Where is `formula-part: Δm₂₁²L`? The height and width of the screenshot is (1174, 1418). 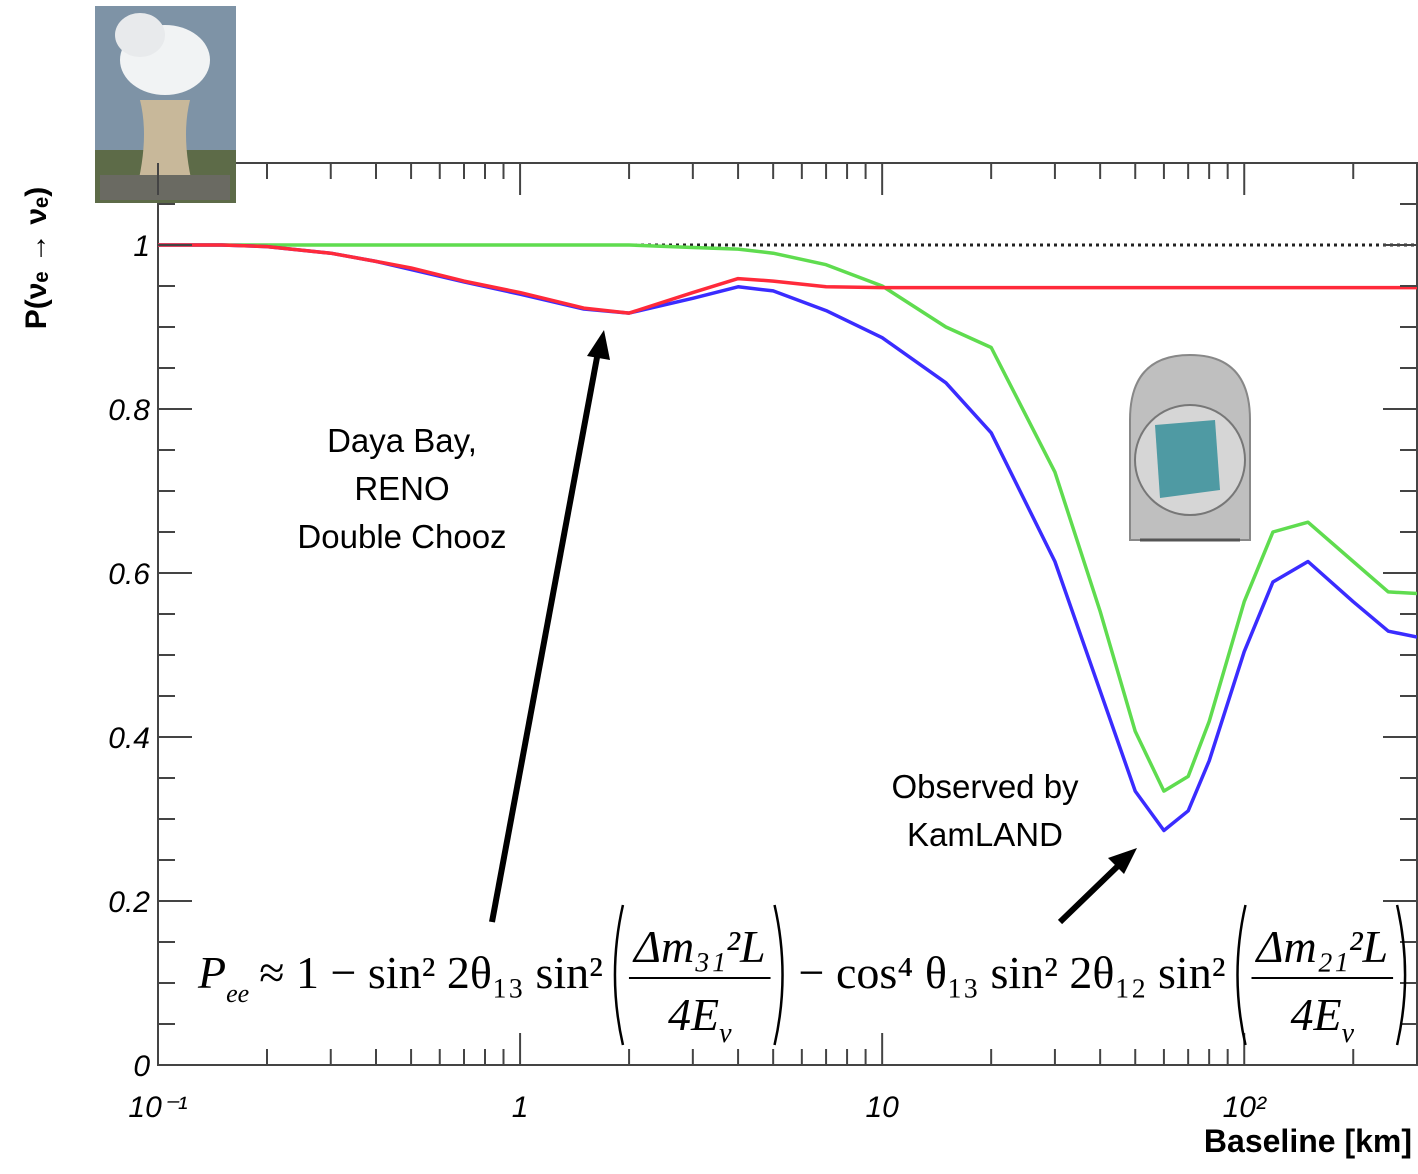
formula-part: Δm₂₁²L is located at coordinates (1322, 946).